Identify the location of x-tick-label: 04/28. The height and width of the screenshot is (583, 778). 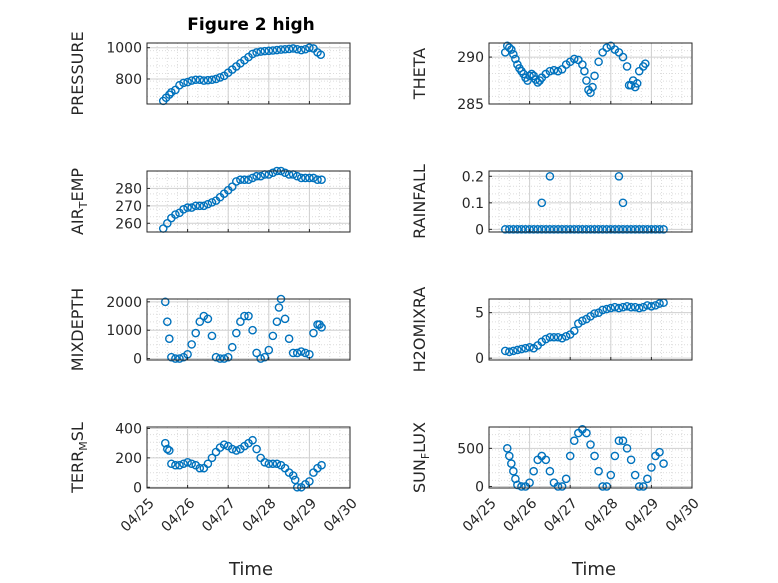
(260, 515).